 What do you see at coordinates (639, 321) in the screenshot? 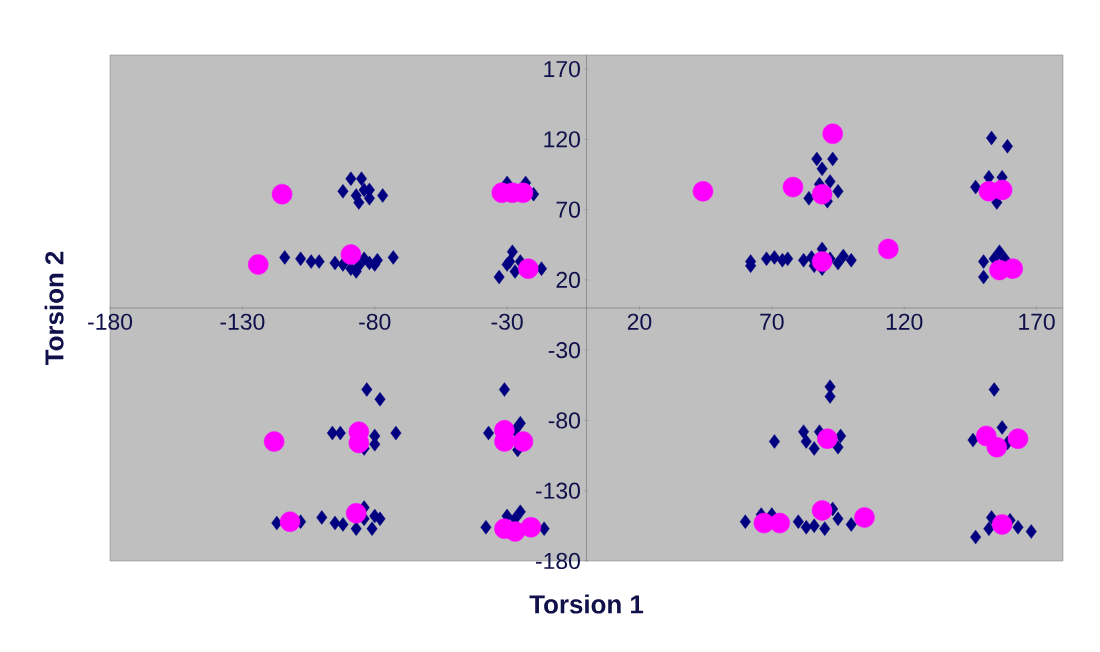
I see `x-tick-label: 20` at bounding box center [639, 321].